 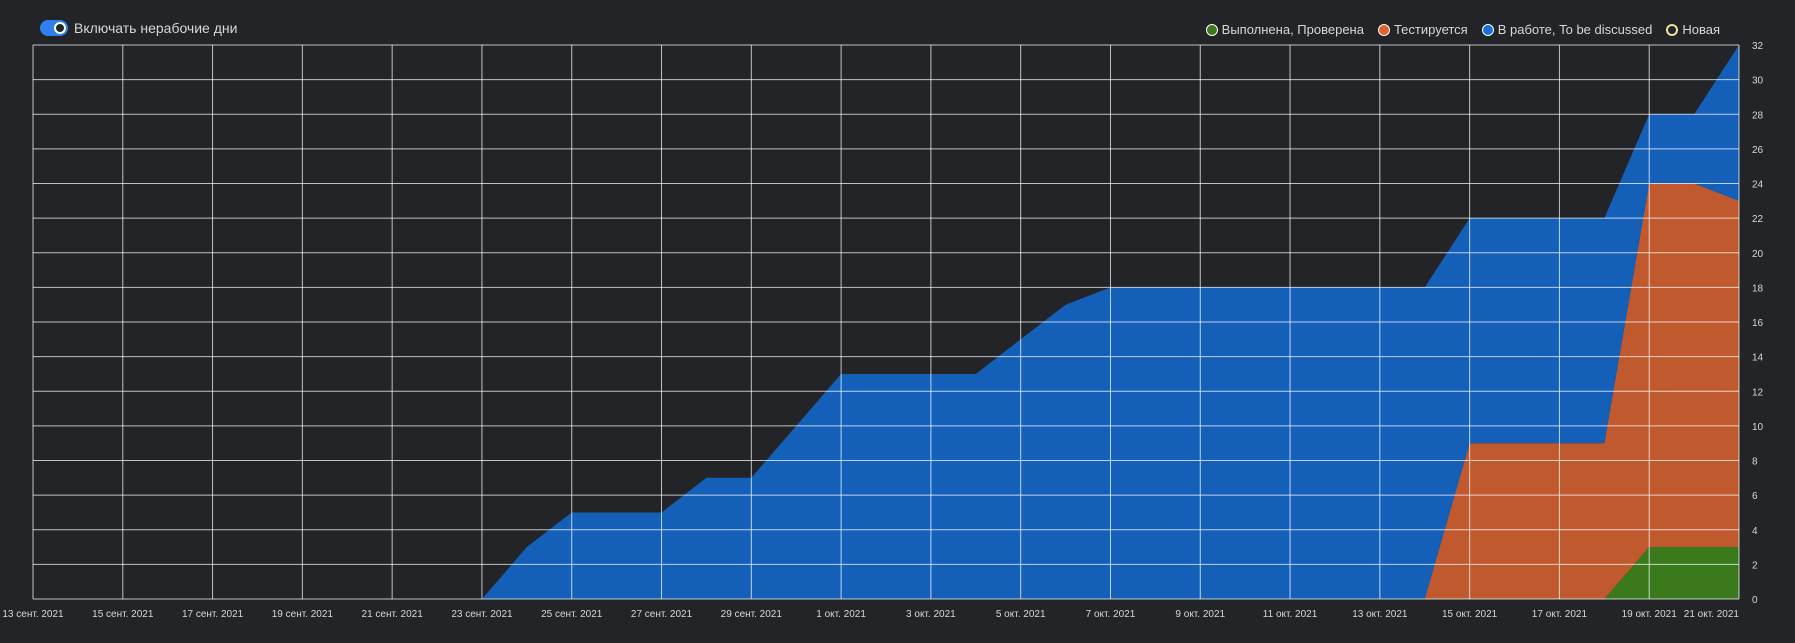 What do you see at coordinates (1758, 219) in the screenshot?
I see `y-tick-label: 22` at bounding box center [1758, 219].